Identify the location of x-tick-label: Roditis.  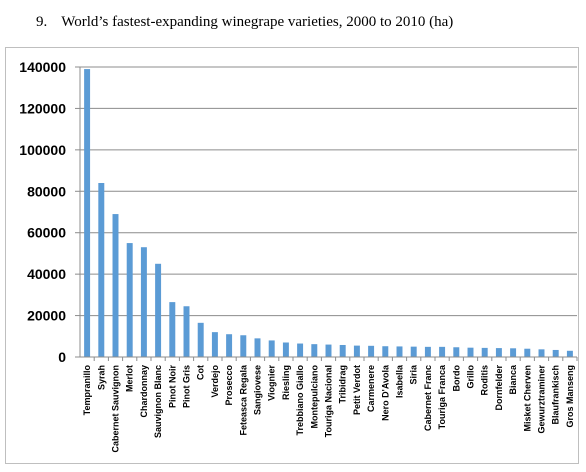
(485, 380).